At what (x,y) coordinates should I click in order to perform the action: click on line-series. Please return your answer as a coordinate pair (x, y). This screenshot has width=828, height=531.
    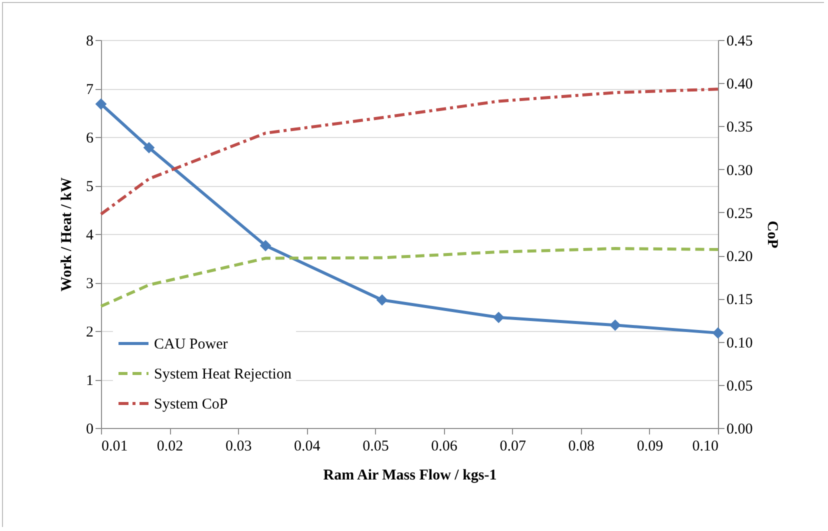
    Looking at the image, I should click on (410, 277).